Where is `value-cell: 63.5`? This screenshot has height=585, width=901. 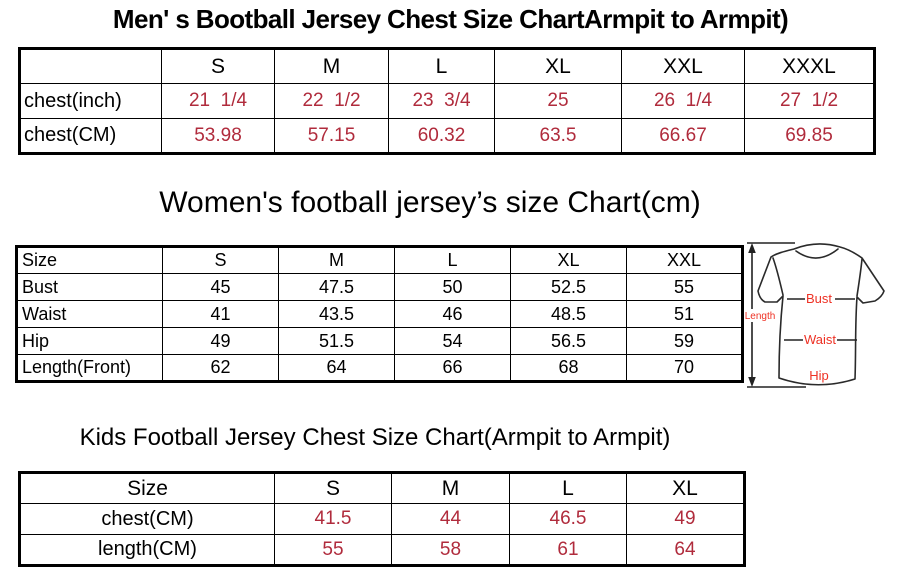 value-cell: 63.5 is located at coordinates (558, 136).